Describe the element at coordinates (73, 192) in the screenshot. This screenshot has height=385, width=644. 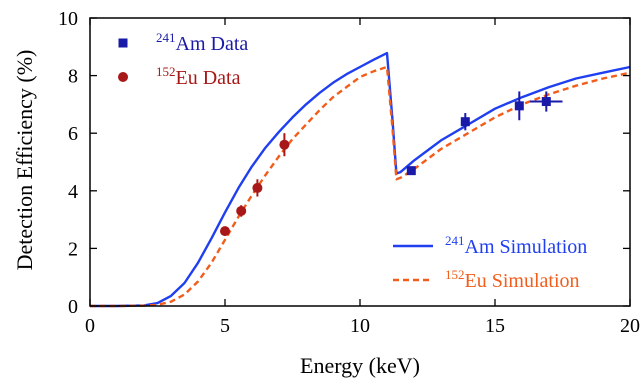
I see `y-tick-label: 4` at that location.